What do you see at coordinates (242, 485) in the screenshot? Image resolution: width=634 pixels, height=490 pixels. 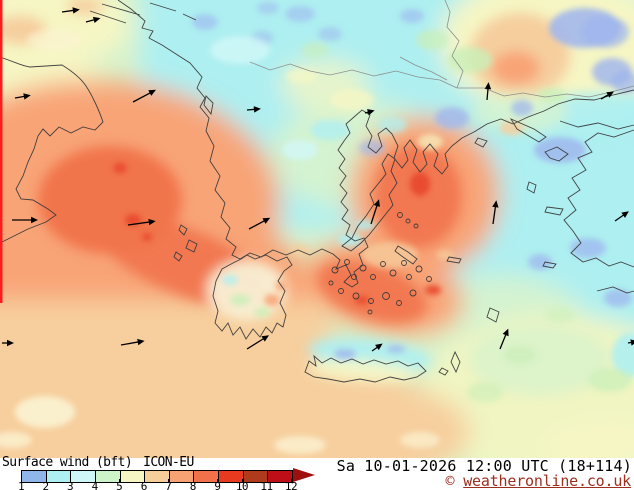 I see `legend-tick-label: 10` at bounding box center [242, 485].